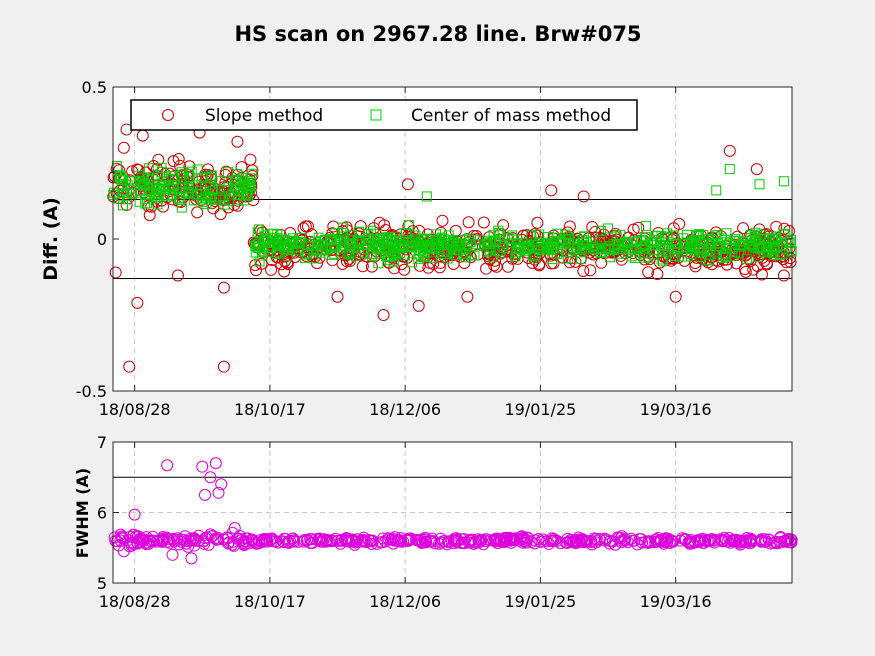 The image size is (875, 656). What do you see at coordinates (51, 239) in the screenshot?
I see `top-y-axis-label: Diff. (A)` at bounding box center [51, 239].